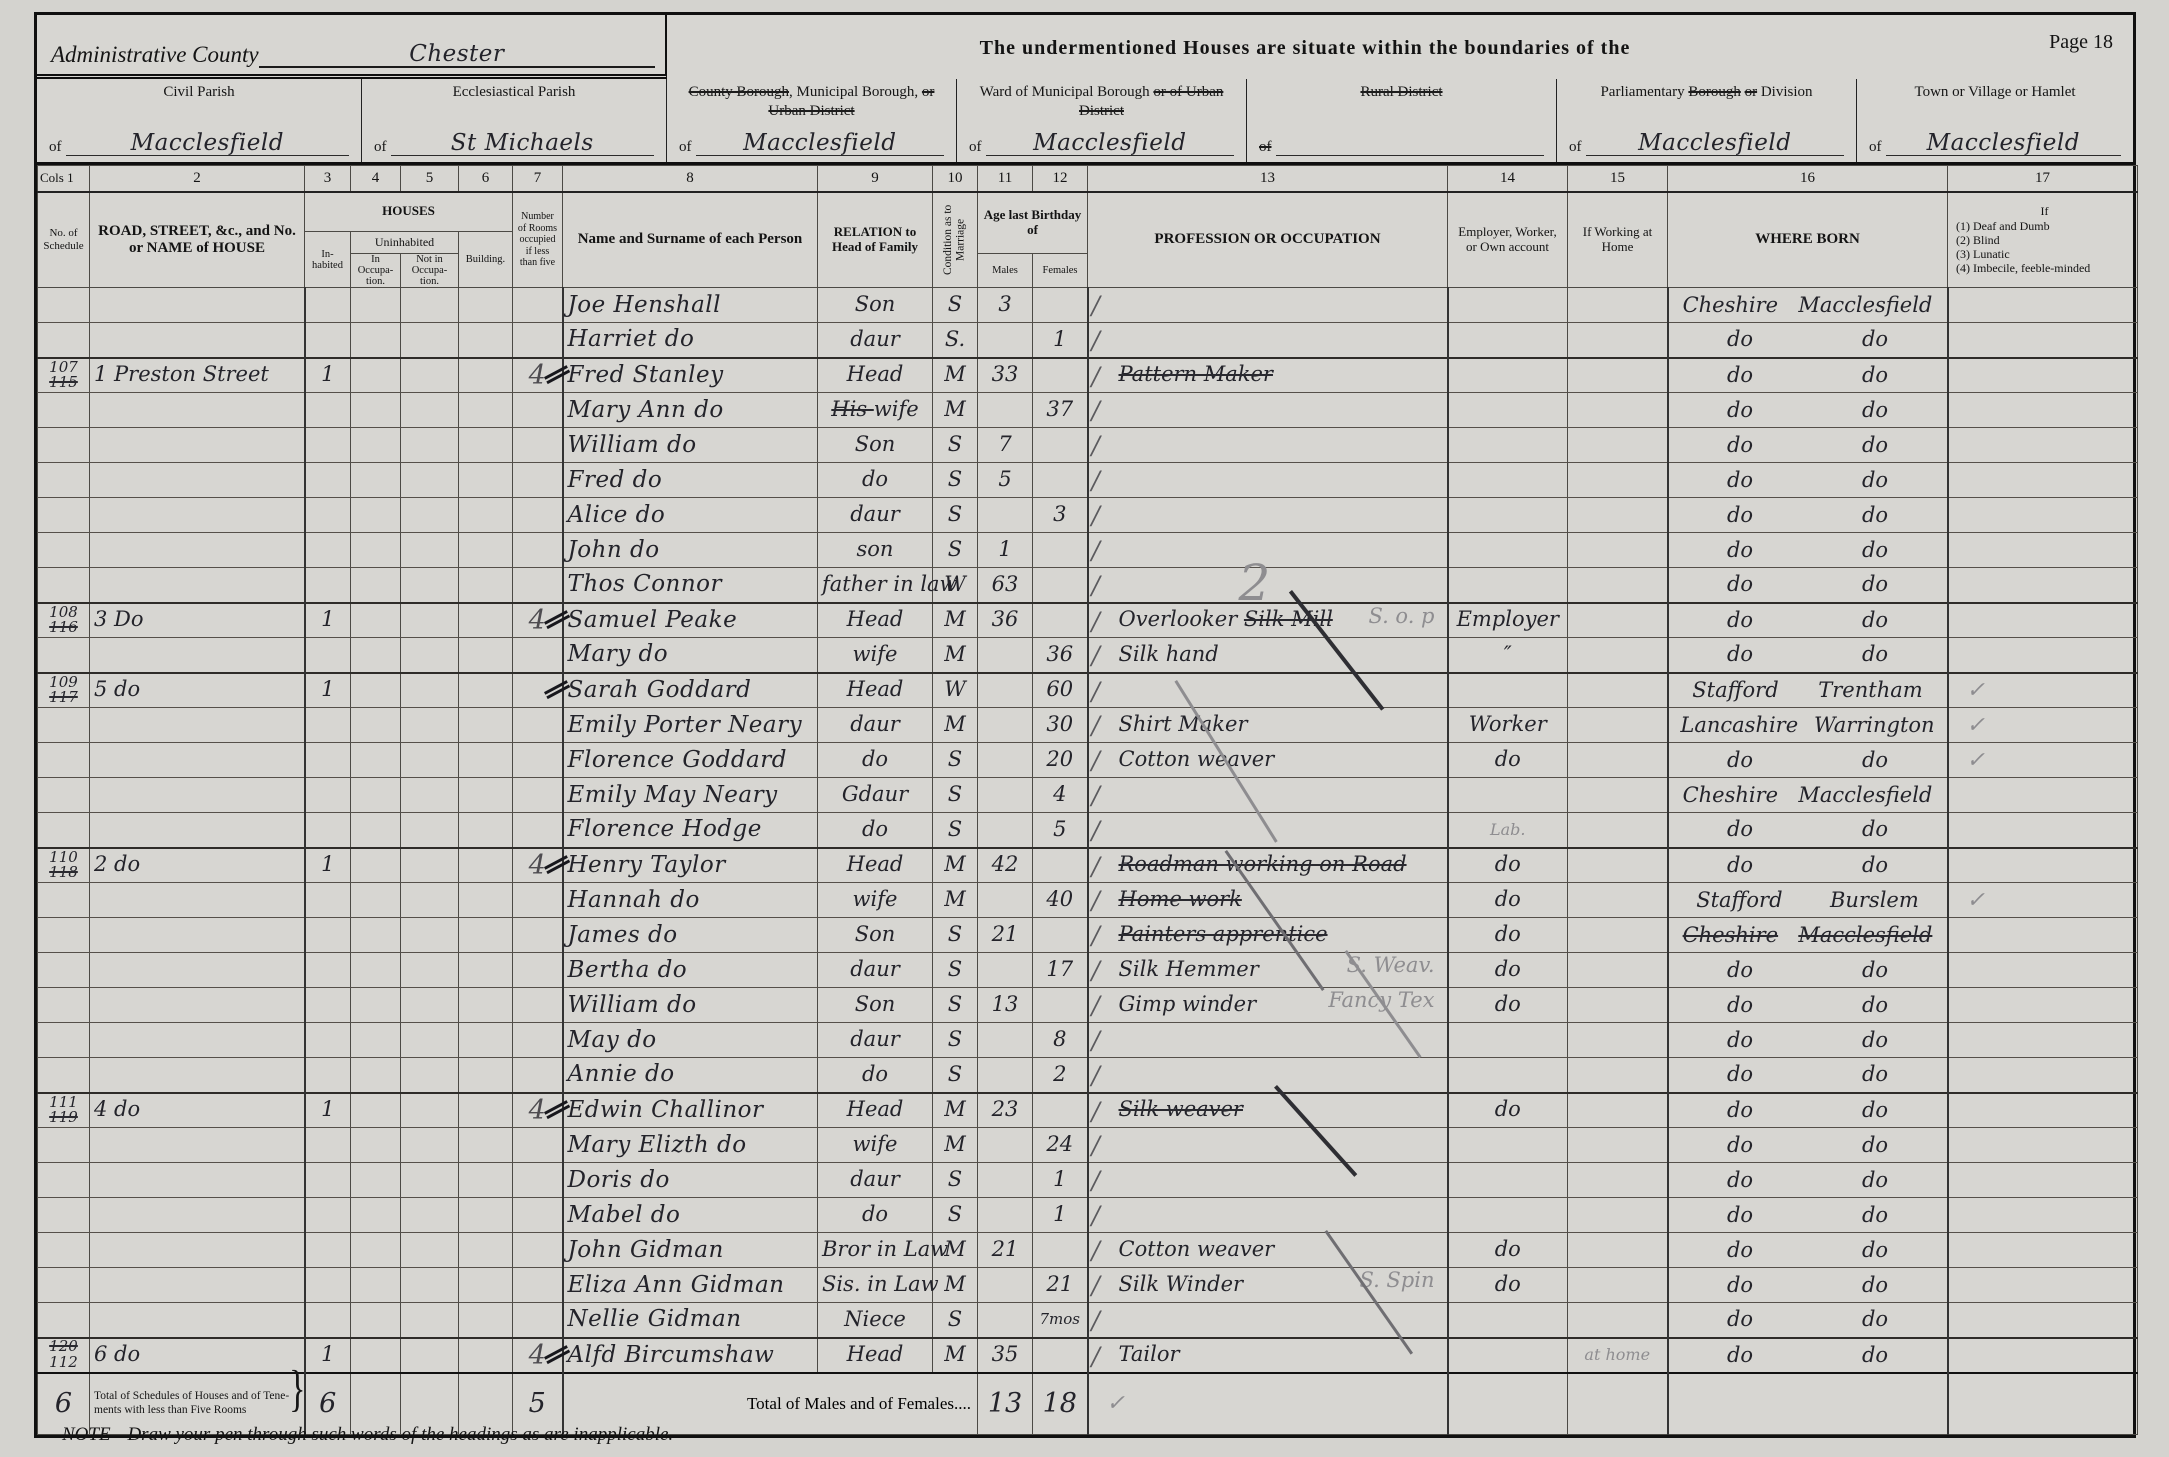  Describe the element at coordinates (1617, 970) in the screenshot. I see `cell-working-at-home` at that location.